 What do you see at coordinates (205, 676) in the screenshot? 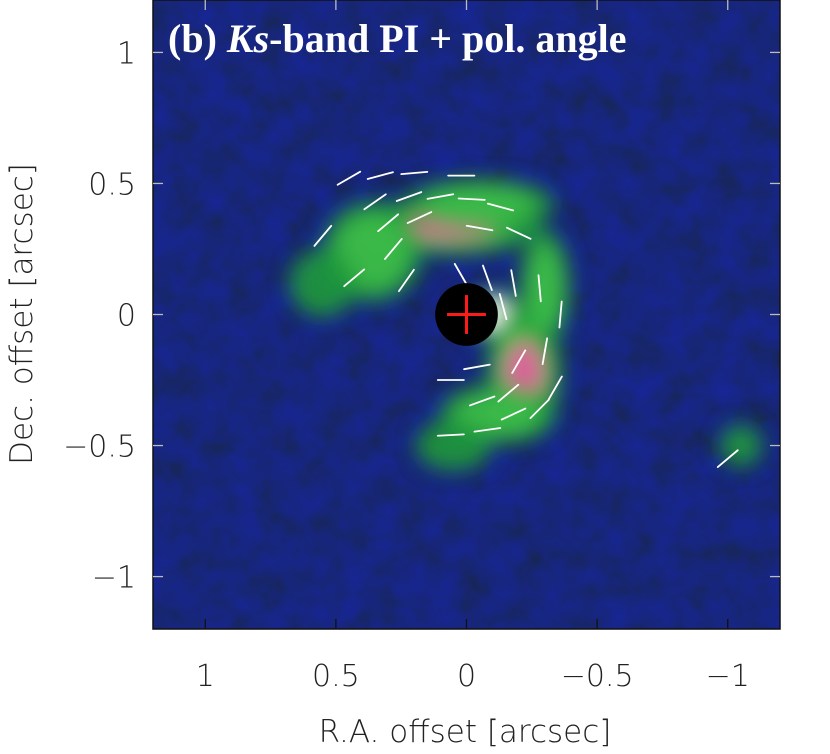
I see `x-tick-label: 1` at bounding box center [205, 676].